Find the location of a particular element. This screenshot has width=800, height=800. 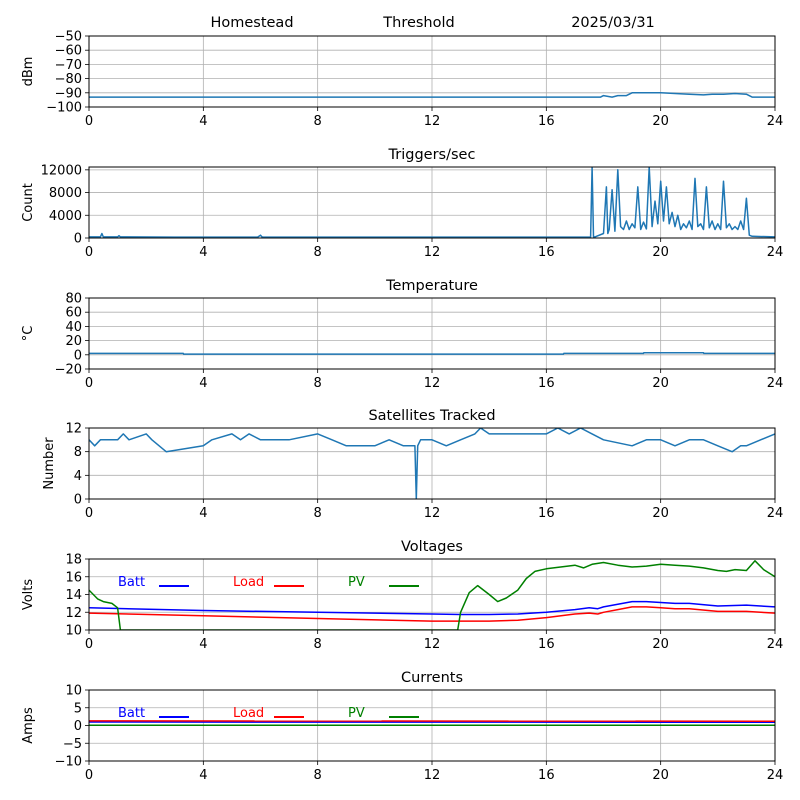

y-tick-label: −60 is located at coordinates (68, 51).